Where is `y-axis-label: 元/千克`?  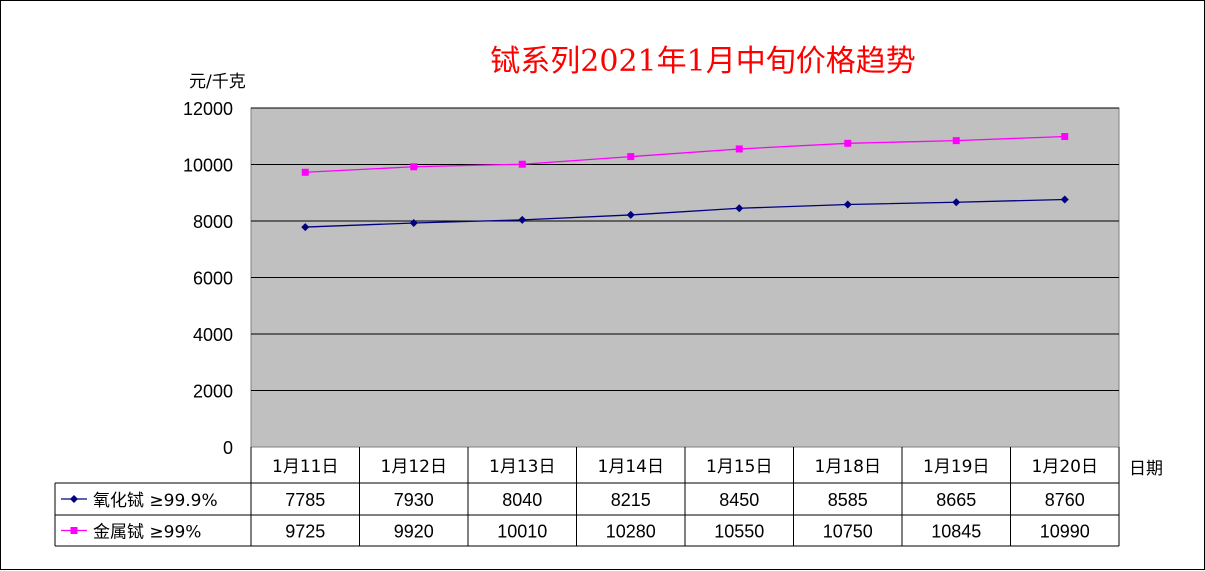 y-axis-label: 元/千克 is located at coordinates (217, 82).